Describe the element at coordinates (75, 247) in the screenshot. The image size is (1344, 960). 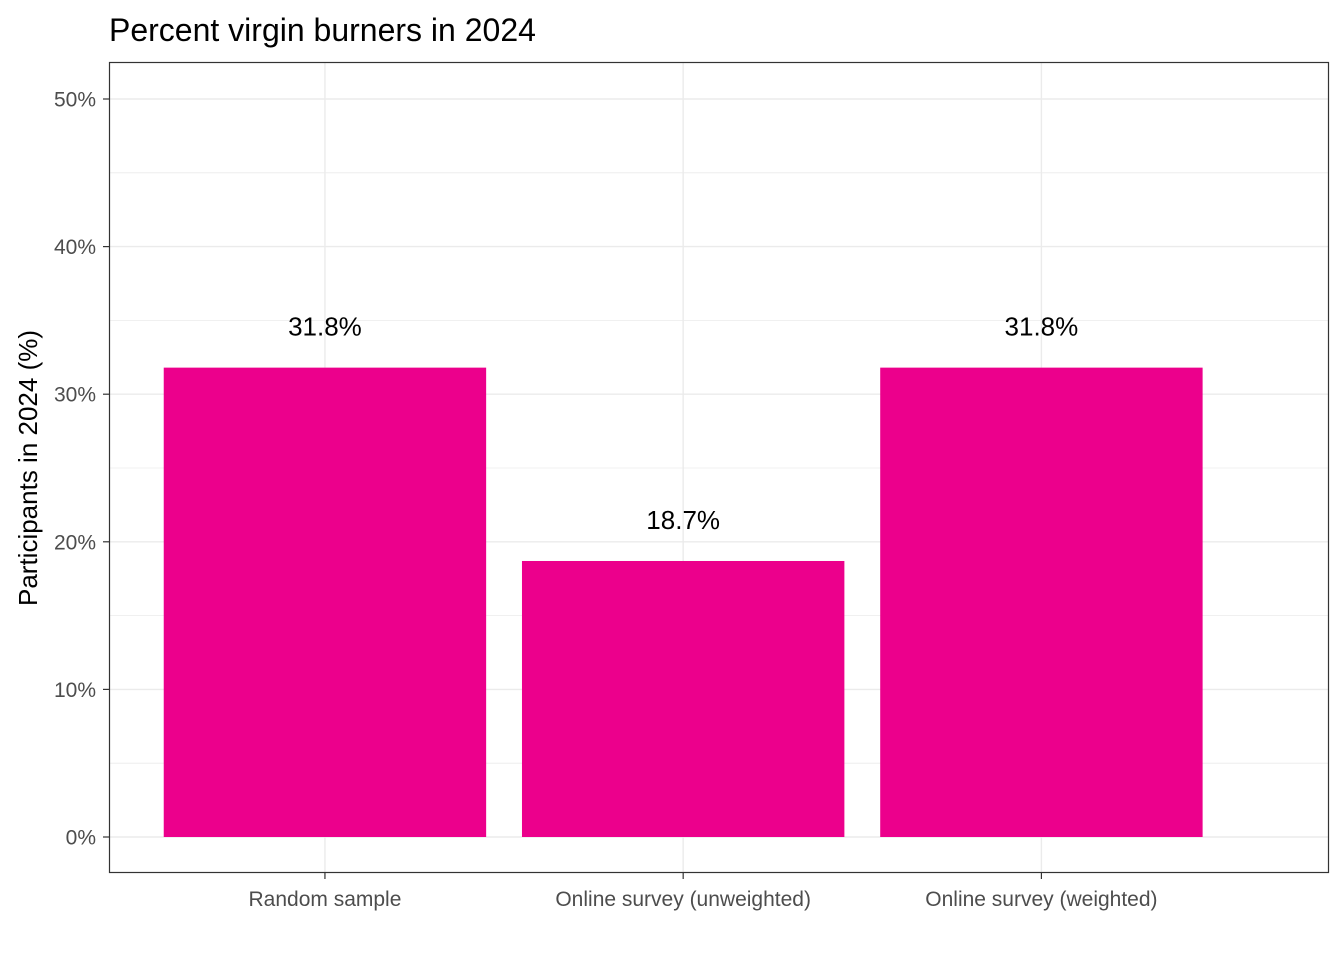
I see `y-tick-label: 40%` at that location.